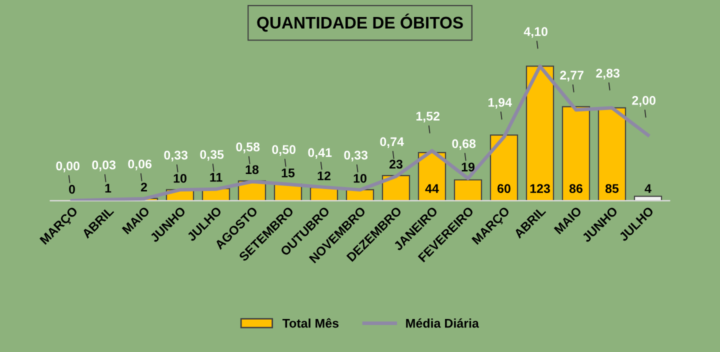  Describe the element at coordinates (612, 188) in the screenshot. I see `data-label: 85` at that location.